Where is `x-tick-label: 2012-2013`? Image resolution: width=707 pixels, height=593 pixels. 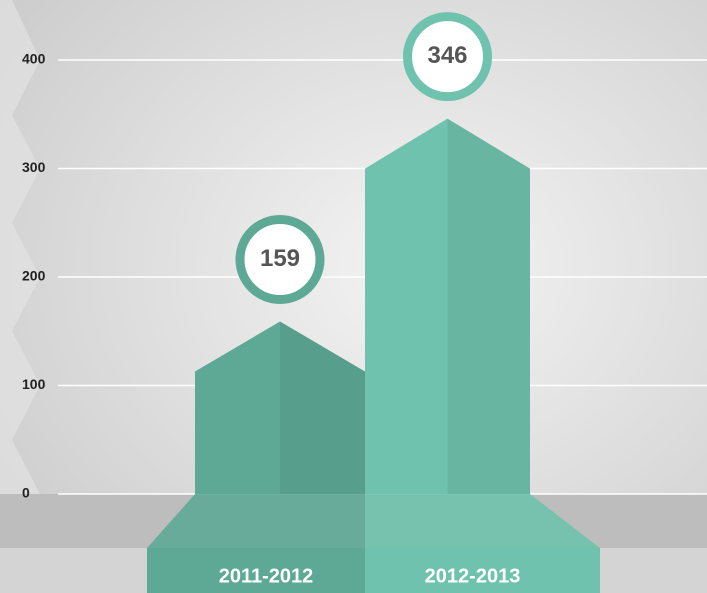 x-tick-label: 2012-2013 is located at coordinates (473, 576).